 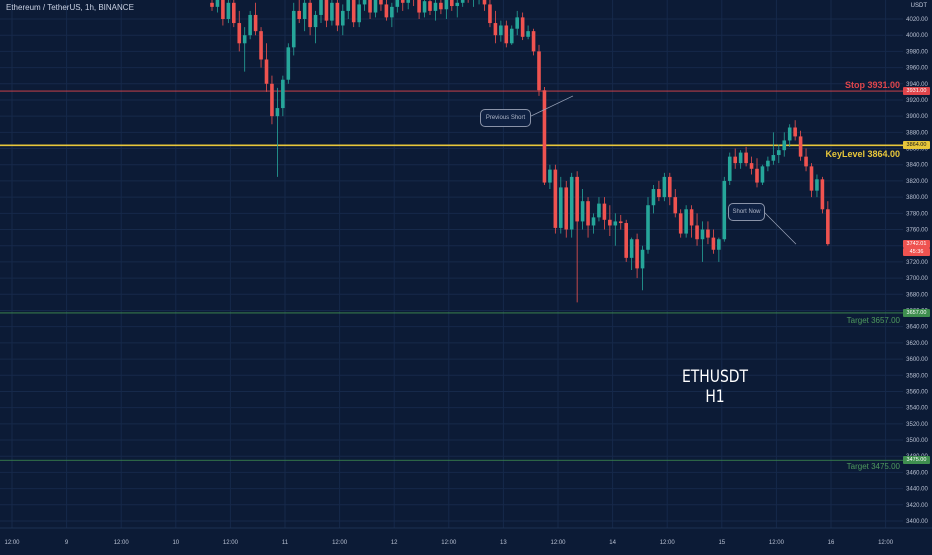 What do you see at coordinates (862, 154) in the screenshot?
I see `key-level-label: KeyLevel 3864.00` at bounding box center [862, 154].